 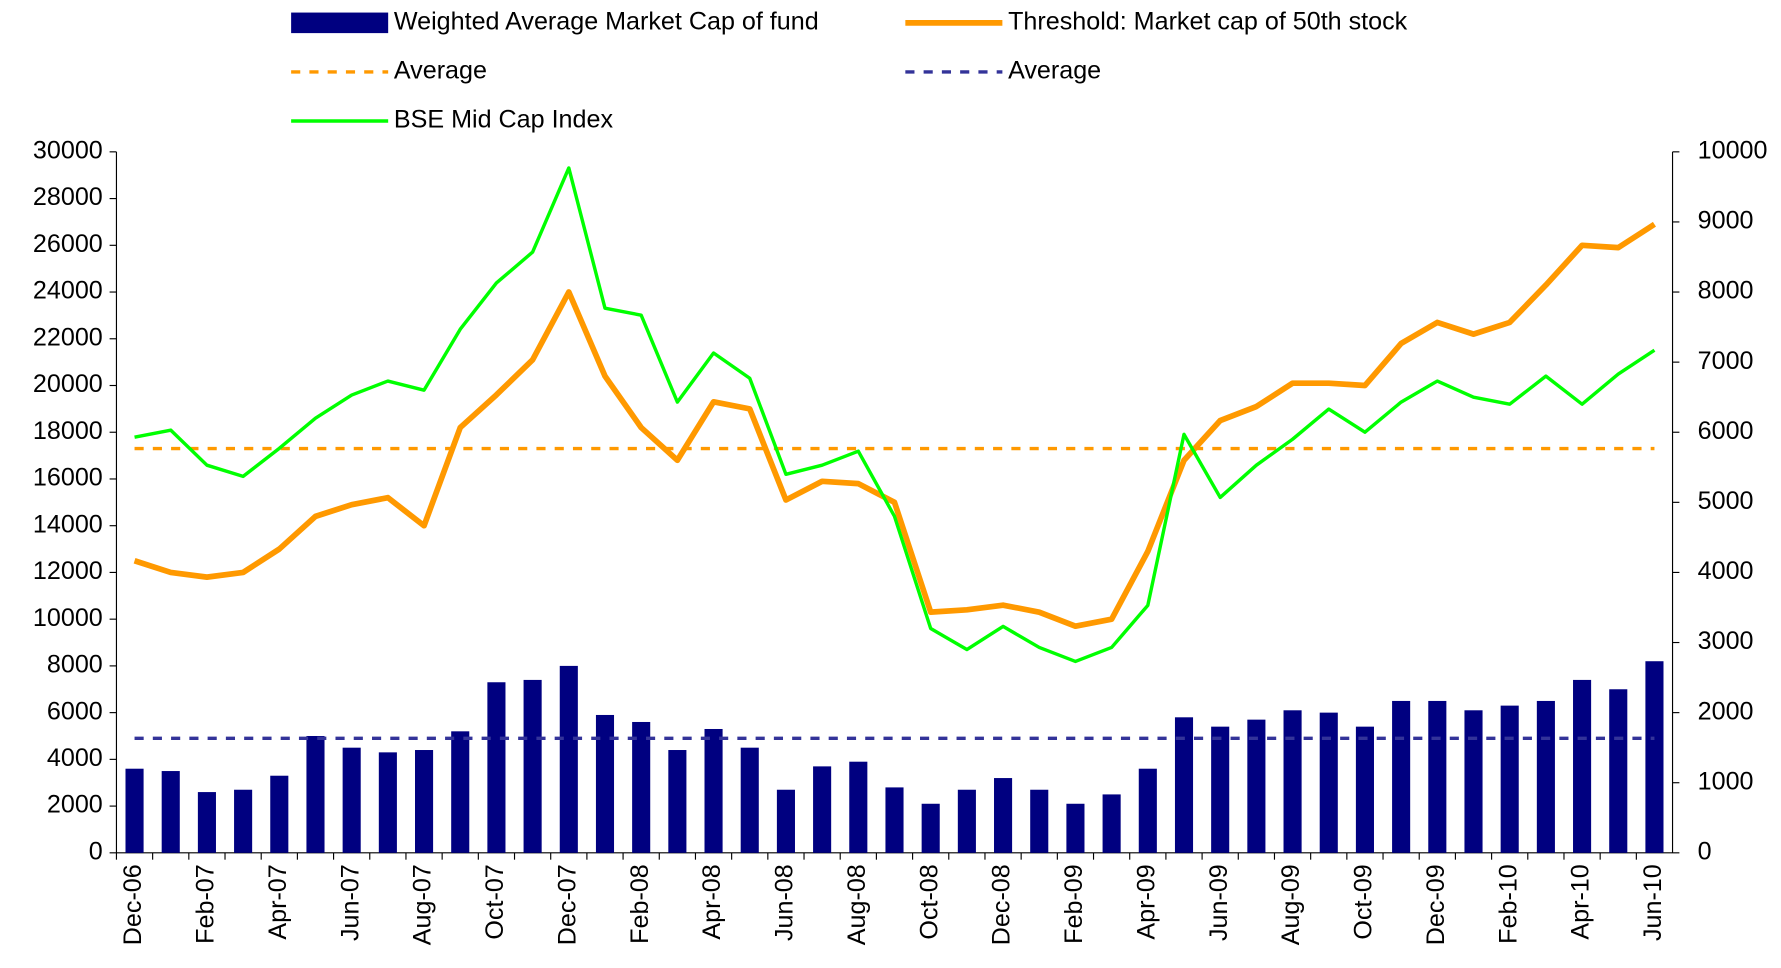 I want to click on y-tick-label: 16000, so click(x=68, y=478).